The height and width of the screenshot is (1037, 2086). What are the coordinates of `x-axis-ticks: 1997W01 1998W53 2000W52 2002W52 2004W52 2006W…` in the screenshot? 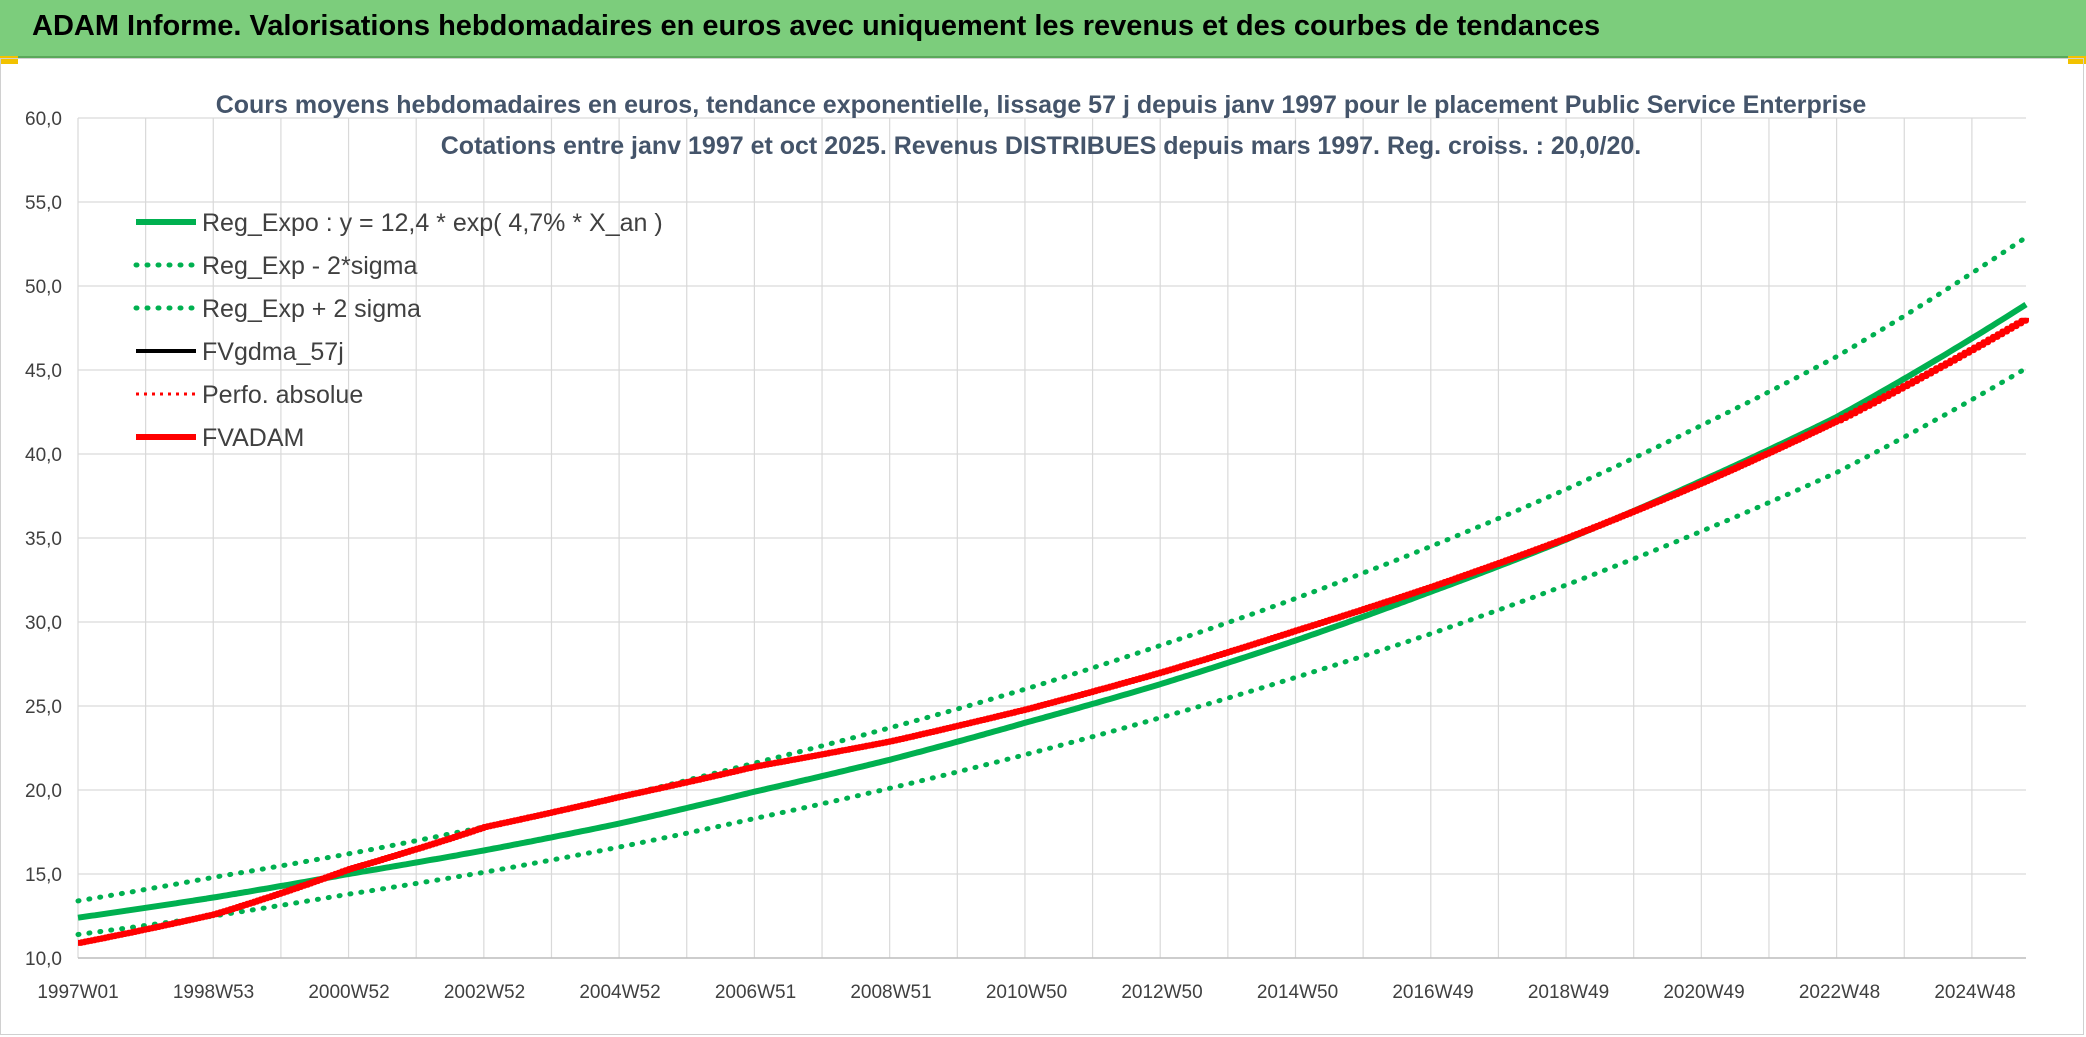 It's located at (1026, 992).